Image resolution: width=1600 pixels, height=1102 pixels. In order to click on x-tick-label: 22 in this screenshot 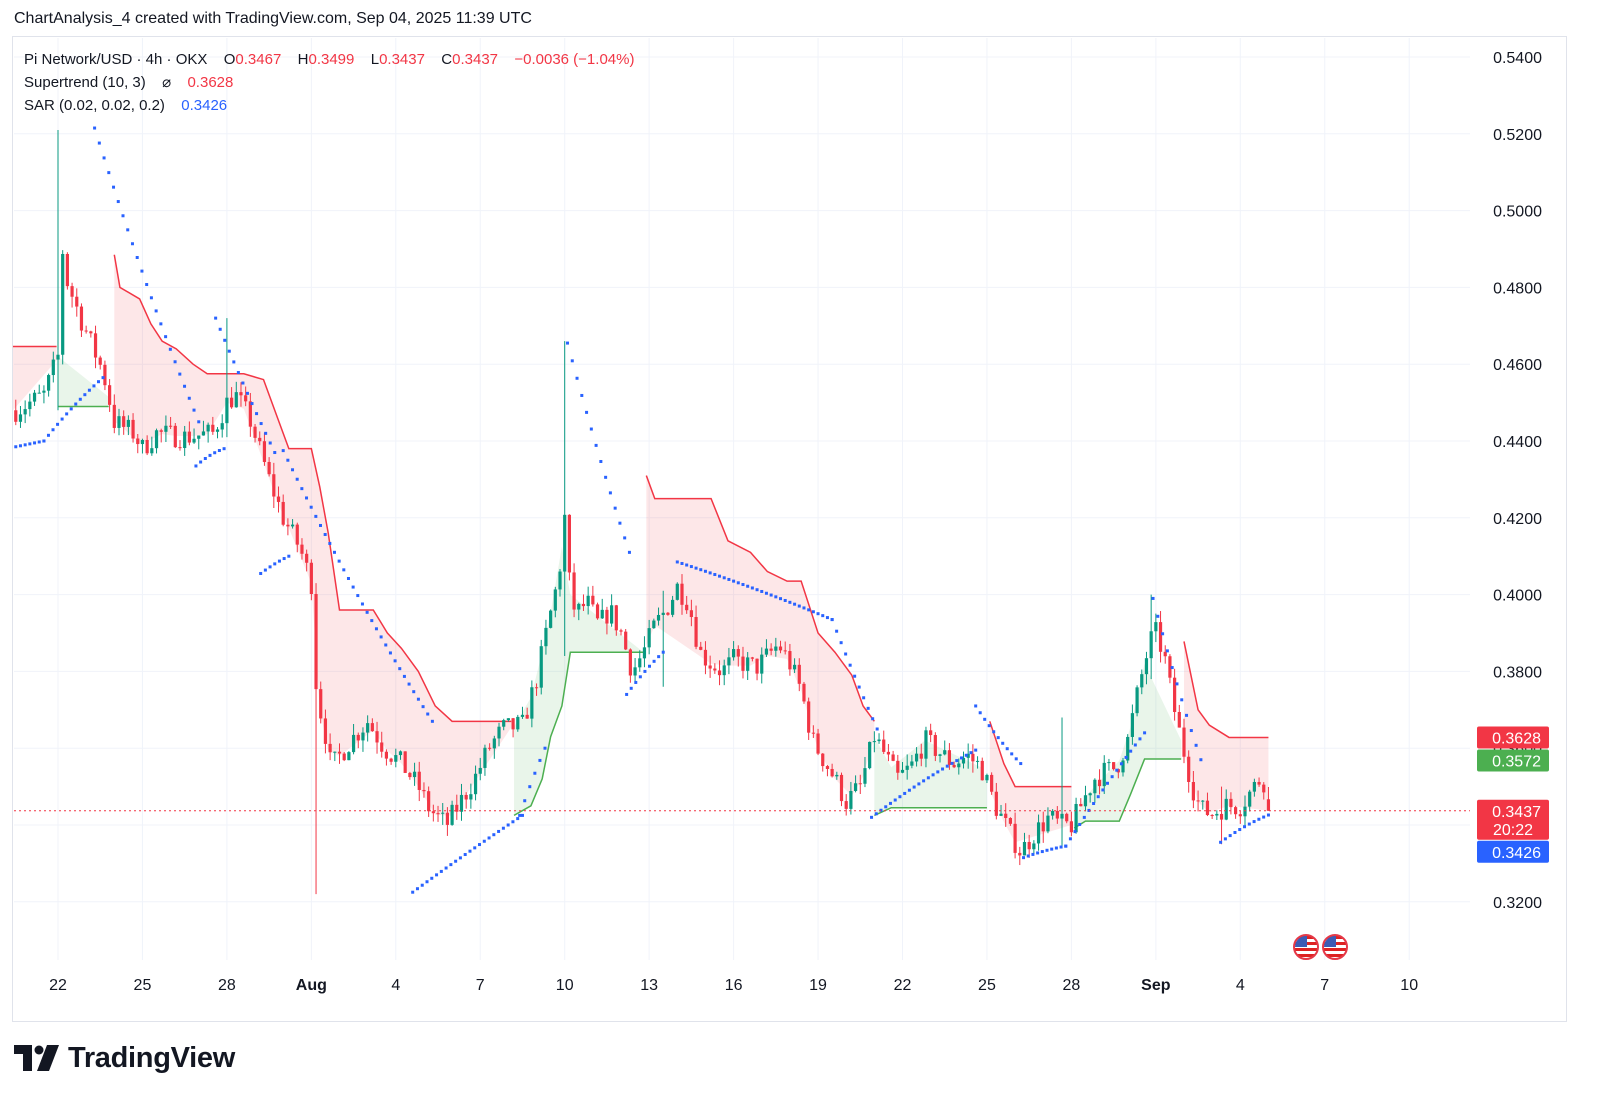, I will do `click(903, 985)`.